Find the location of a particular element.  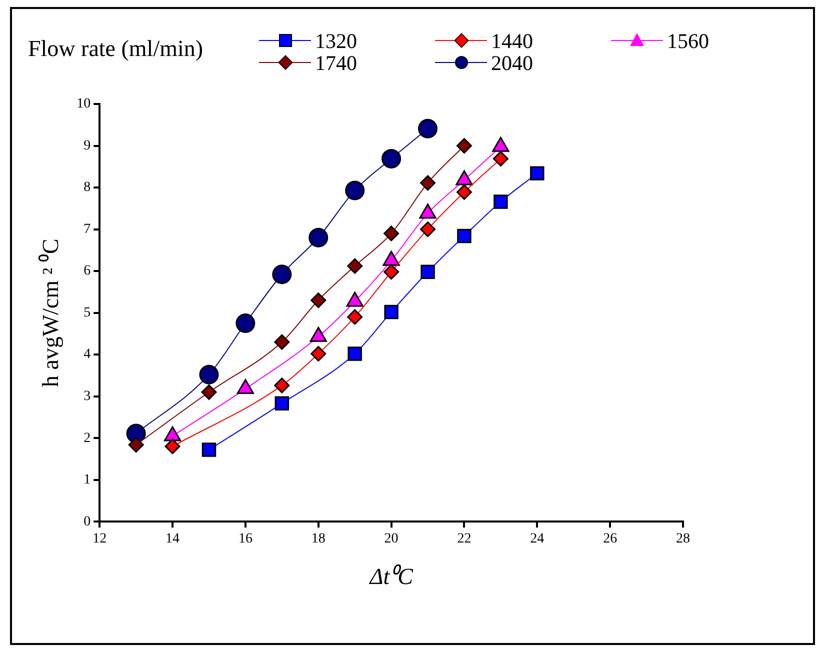

legend-label: 1440 is located at coordinates (512, 41).